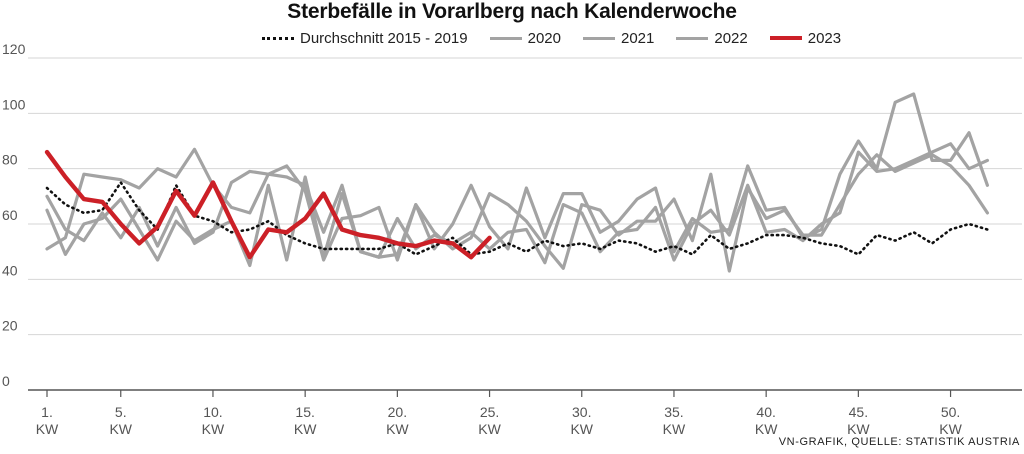  What do you see at coordinates (47, 412) in the screenshot?
I see `x-tick-label-1: 1.` at bounding box center [47, 412].